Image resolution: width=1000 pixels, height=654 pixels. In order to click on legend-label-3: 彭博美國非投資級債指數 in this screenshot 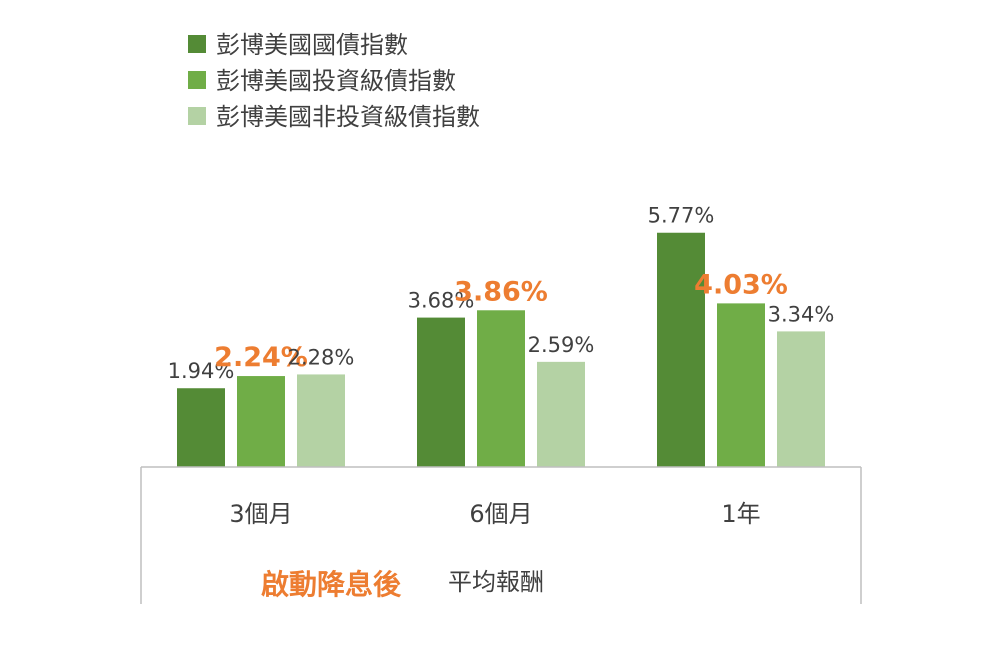, I will do `click(348, 117)`.